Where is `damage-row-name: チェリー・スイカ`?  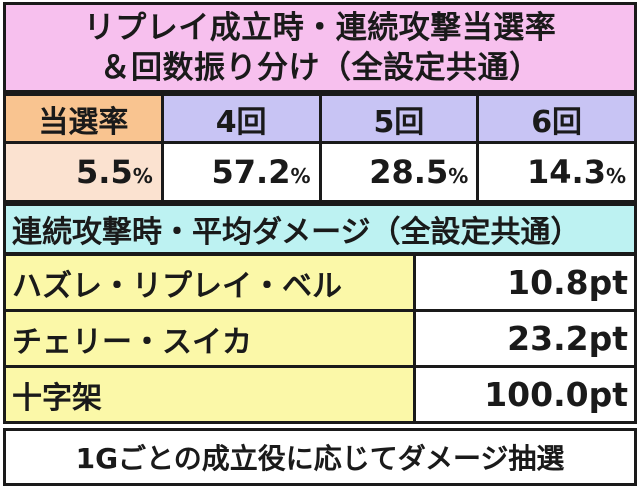
damage-row-name: チェリー・スイカ is located at coordinates (209, 338).